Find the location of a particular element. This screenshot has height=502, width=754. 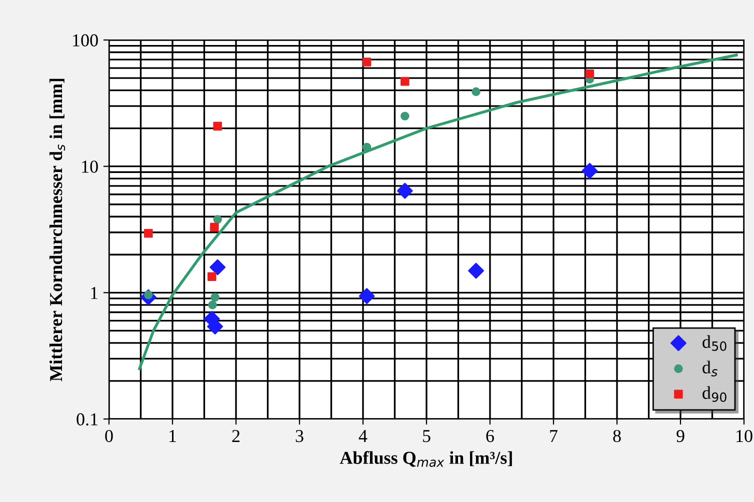

x-tick-label: 0 is located at coordinates (109, 436).